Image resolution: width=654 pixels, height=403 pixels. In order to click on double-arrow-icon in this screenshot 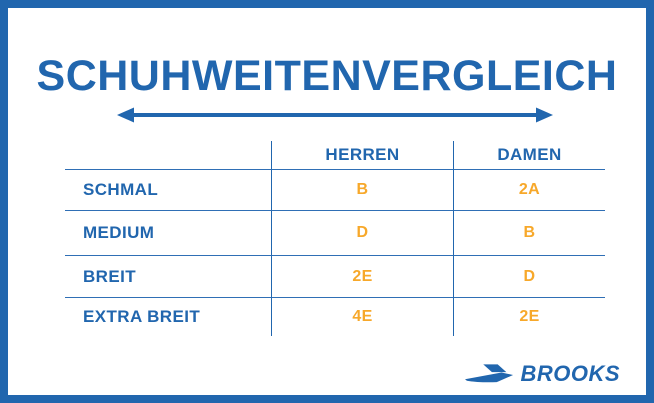, I will do `click(335, 115)`.